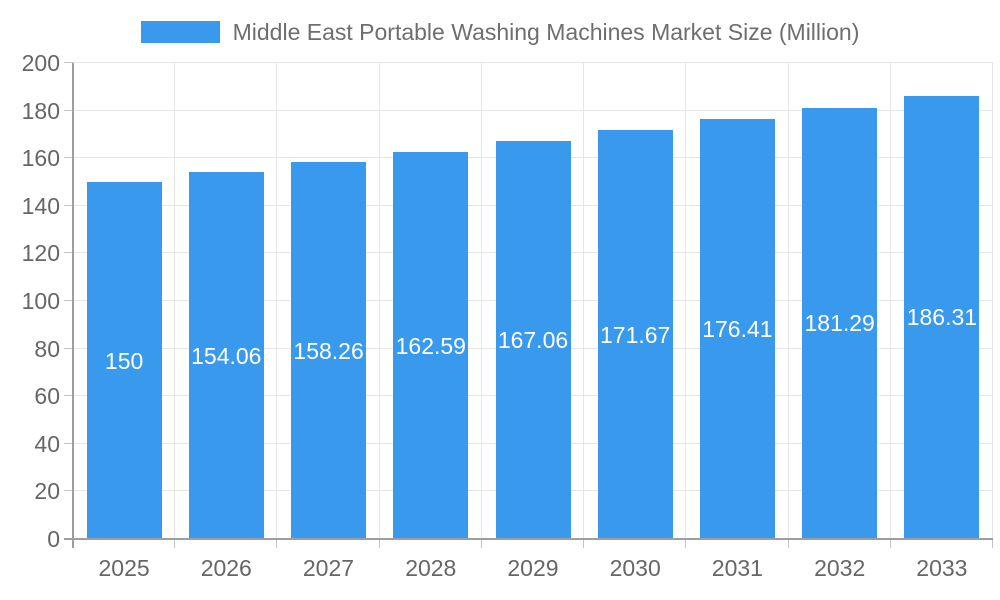  What do you see at coordinates (40, 158) in the screenshot?
I see `y-axis-tick-label: 160` at bounding box center [40, 158].